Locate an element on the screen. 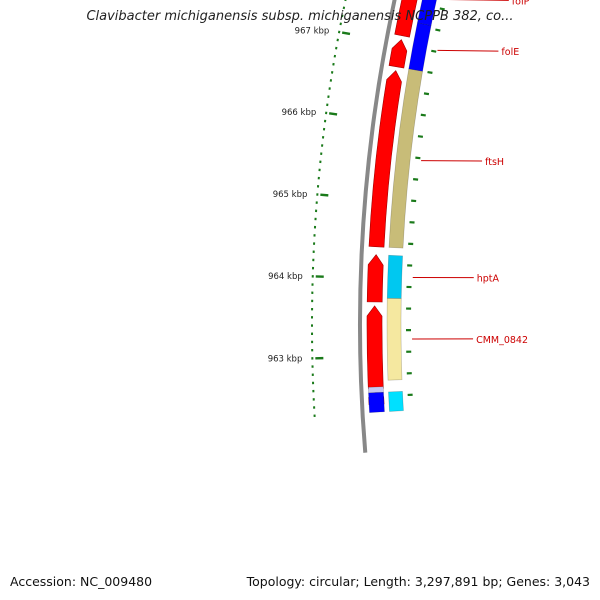 The image size is (600, 600). backbone-line is located at coordinates (377, 226).